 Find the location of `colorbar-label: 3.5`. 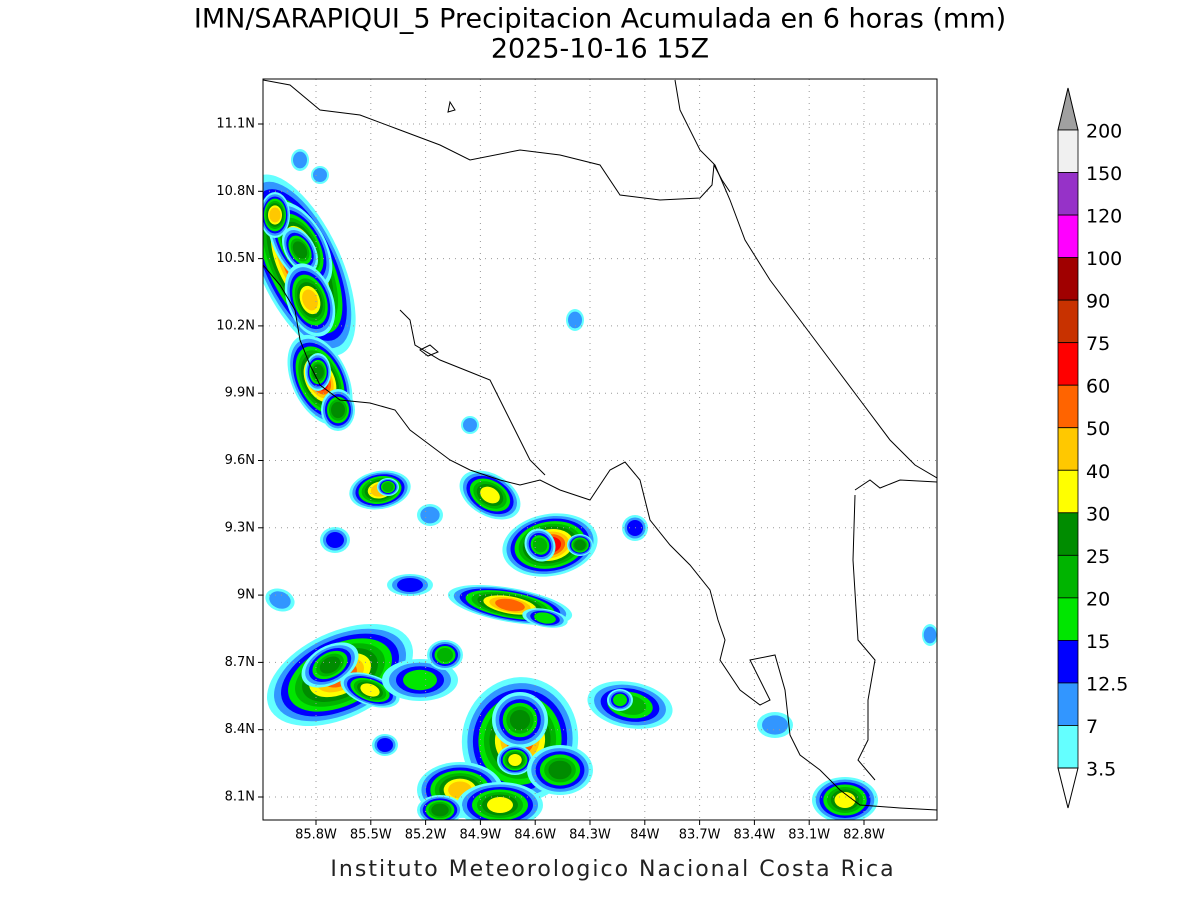

colorbar-label: 3.5 is located at coordinates (1101, 770).